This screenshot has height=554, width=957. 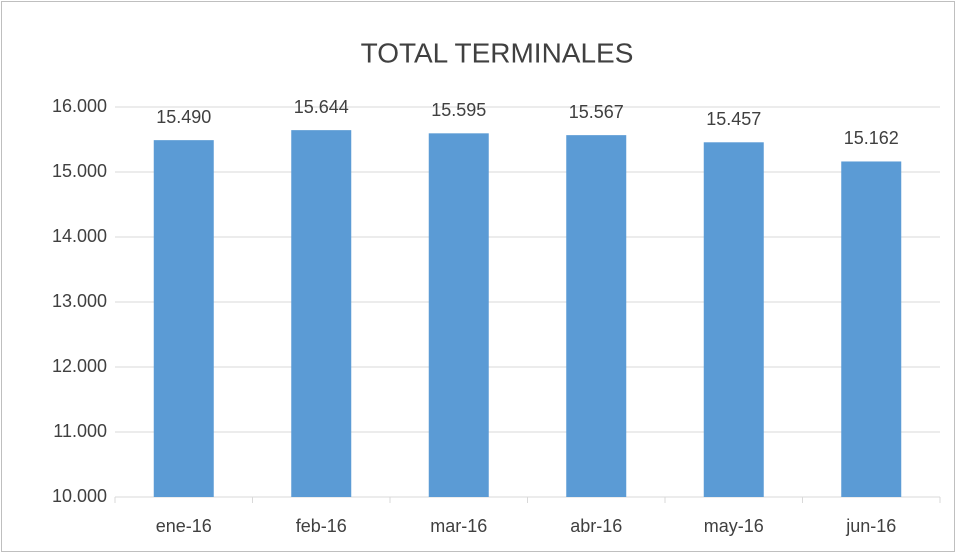 What do you see at coordinates (321, 107) in the screenshot?
I see `value-label: 15.644` at bounding box center [321, 107].